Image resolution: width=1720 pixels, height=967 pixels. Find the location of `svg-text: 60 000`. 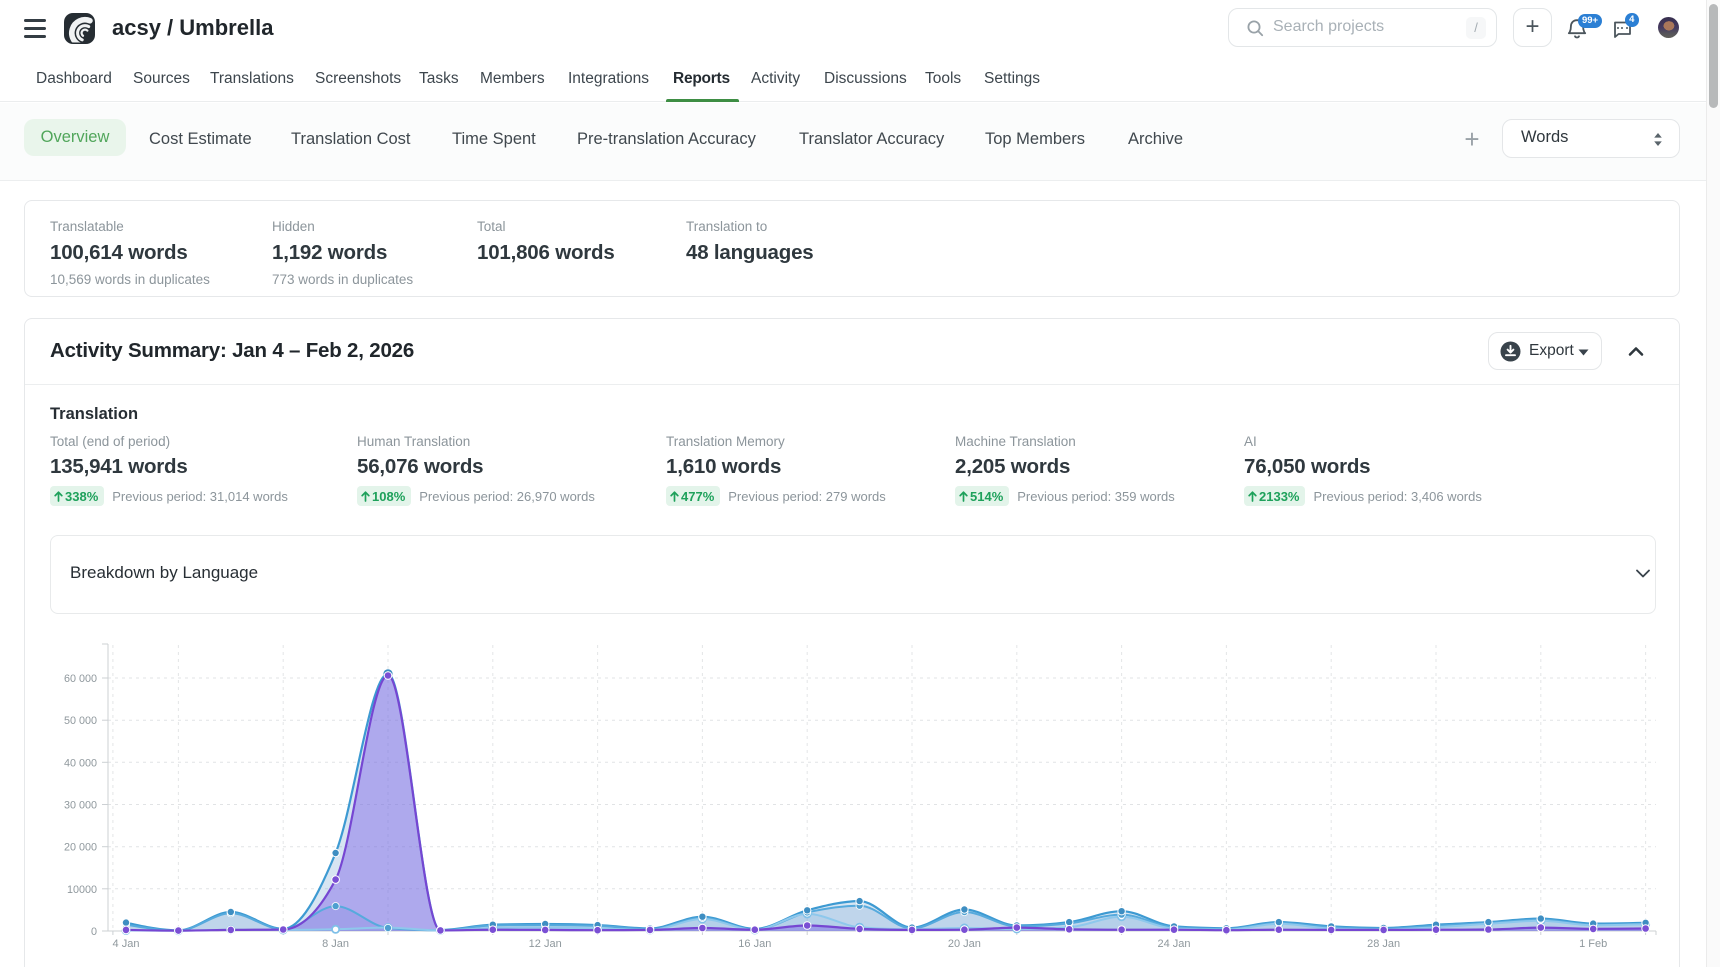

svg-text: 60 000 is located at coordinates (80, 679).